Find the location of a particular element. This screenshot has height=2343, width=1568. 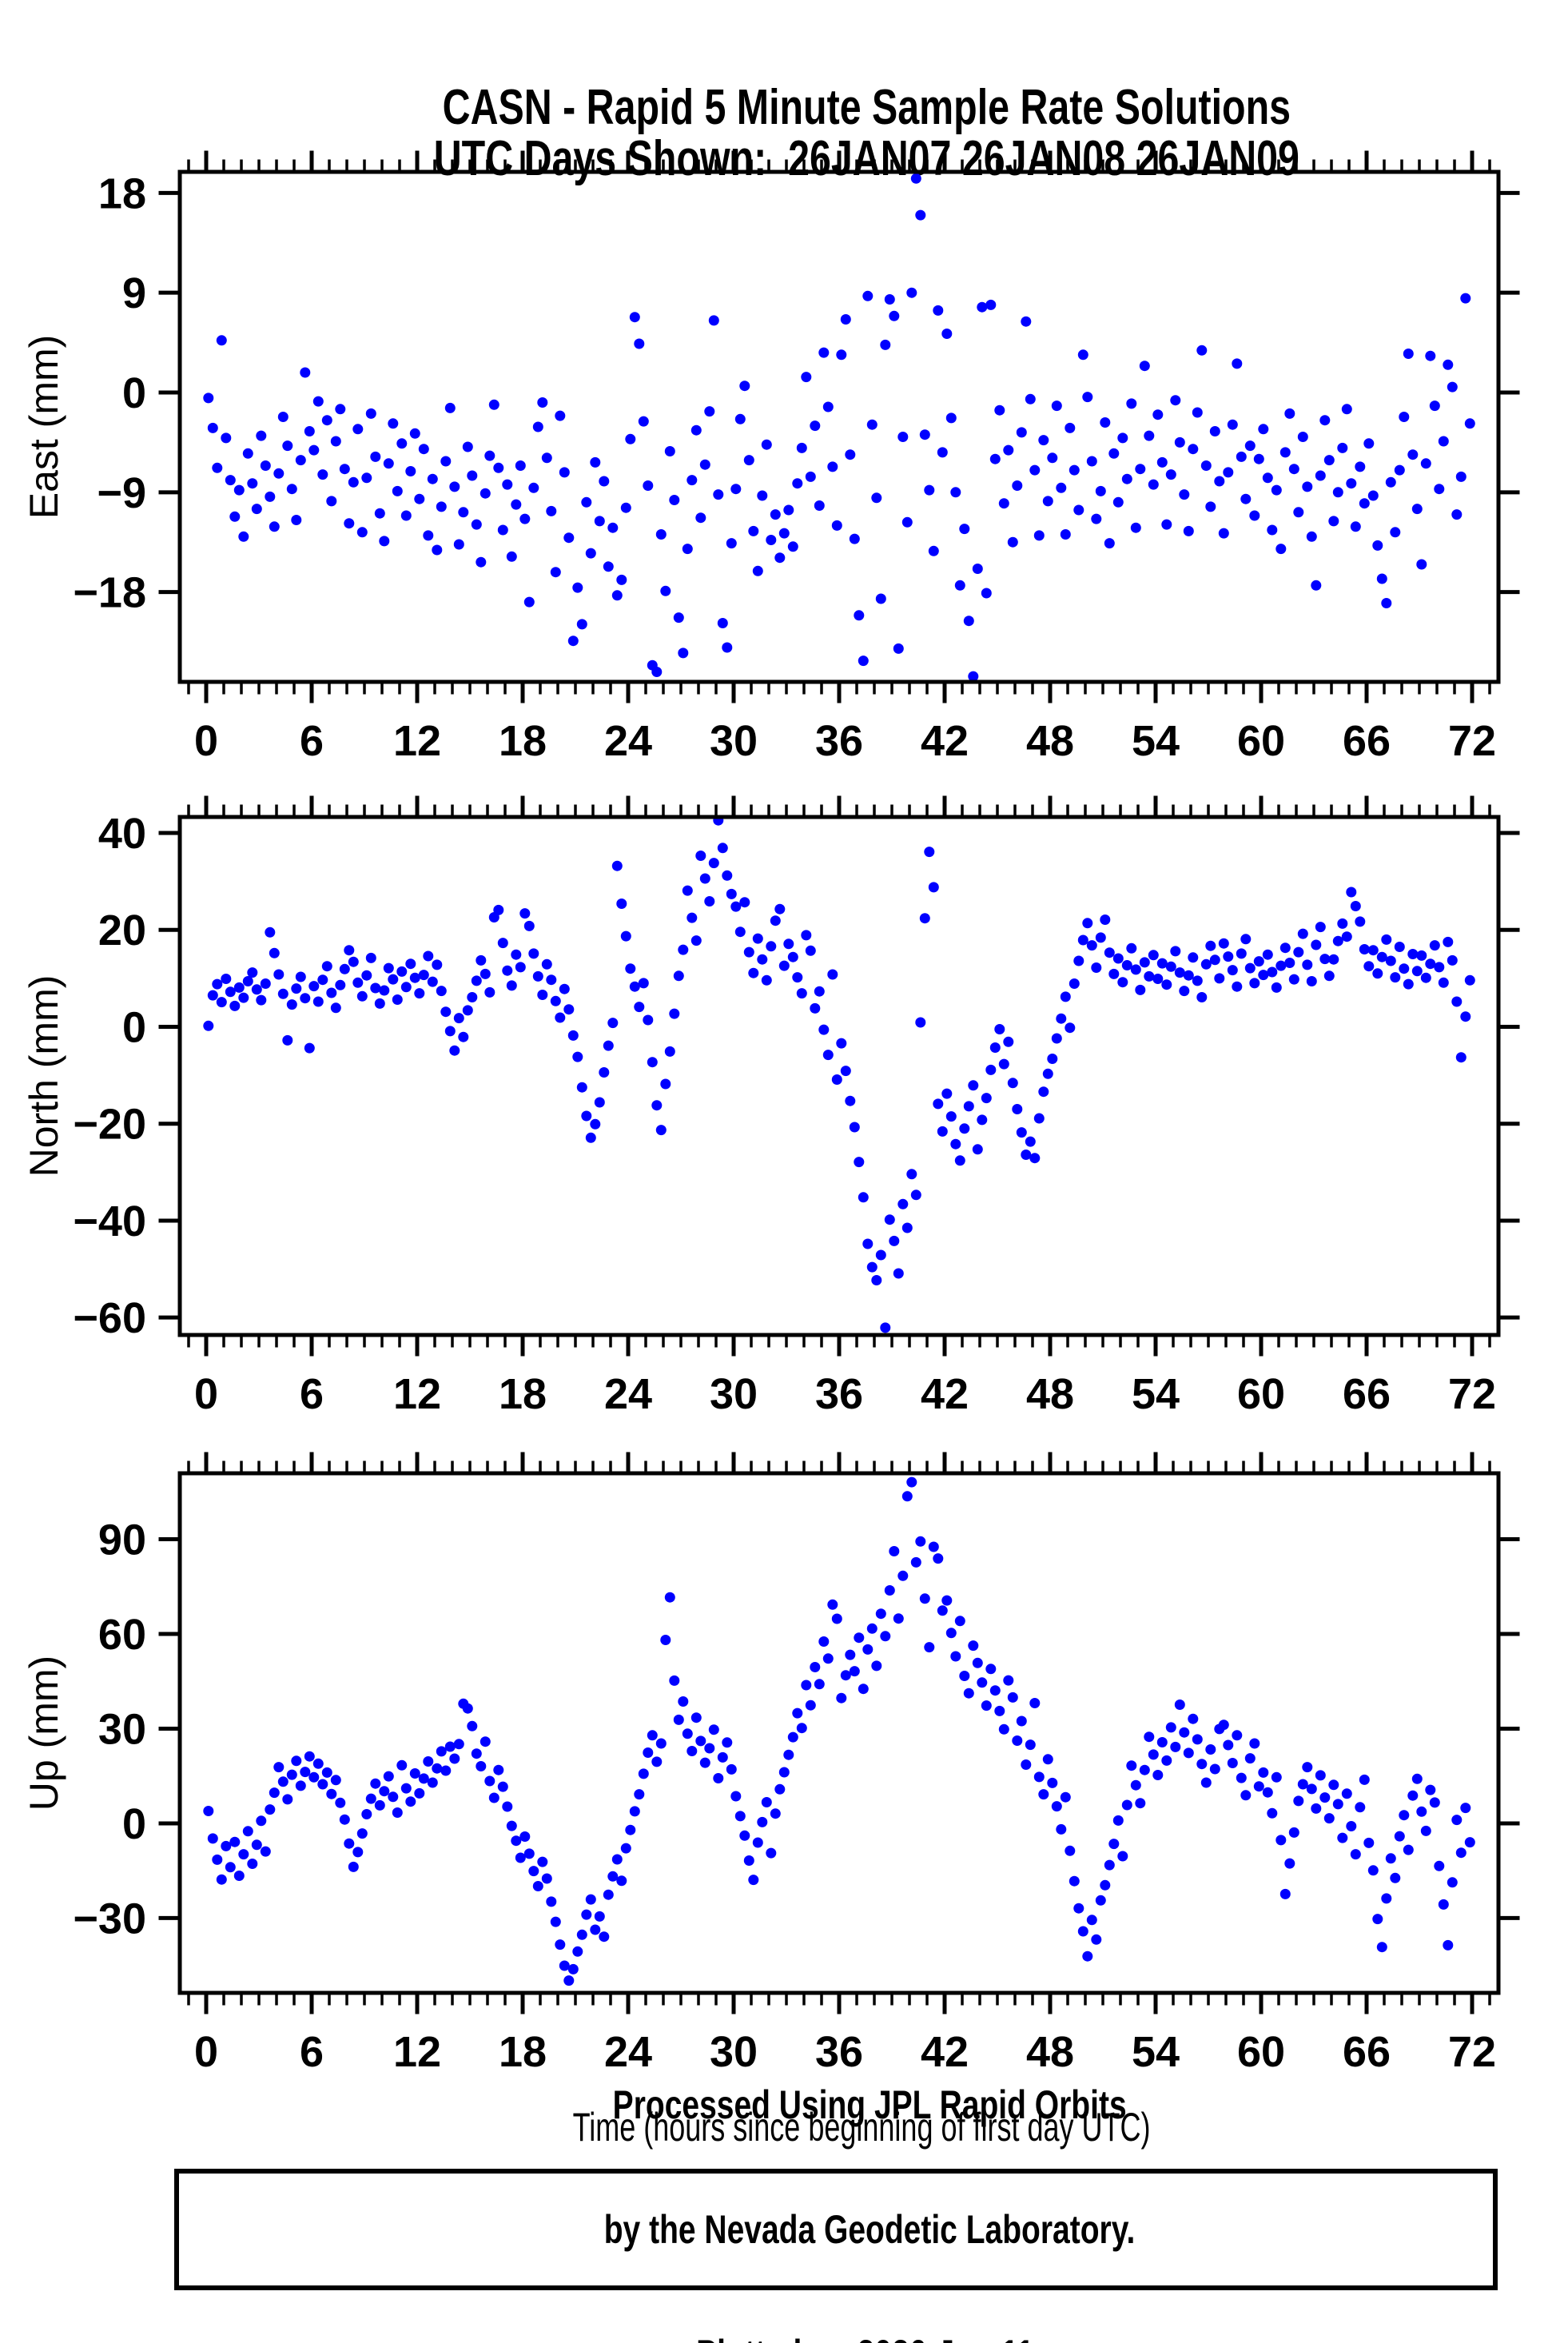

x-tick-label: 30 is located at coordinates (734, 1394).